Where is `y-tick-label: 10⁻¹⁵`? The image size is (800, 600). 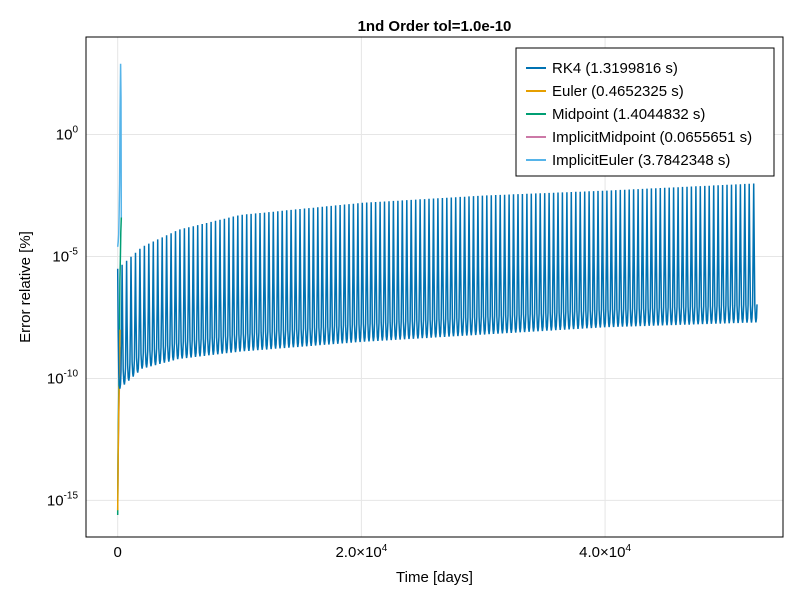
y-tick-label: 10⁻¹⁵ is located at coordinates (63, 499).